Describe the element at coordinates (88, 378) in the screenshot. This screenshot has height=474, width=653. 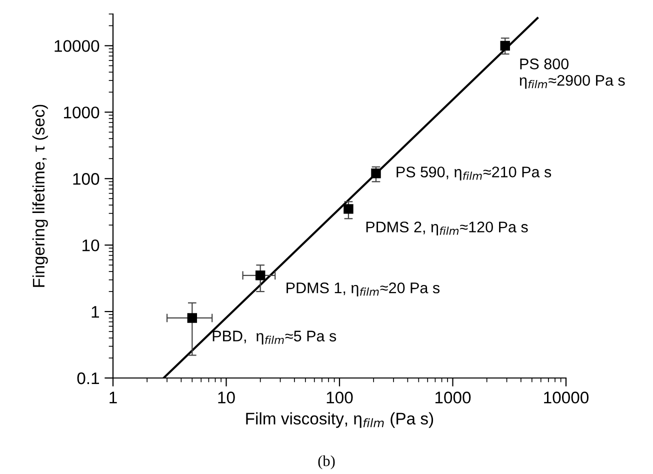
I see `y-tick-label: 0.1` at that location.